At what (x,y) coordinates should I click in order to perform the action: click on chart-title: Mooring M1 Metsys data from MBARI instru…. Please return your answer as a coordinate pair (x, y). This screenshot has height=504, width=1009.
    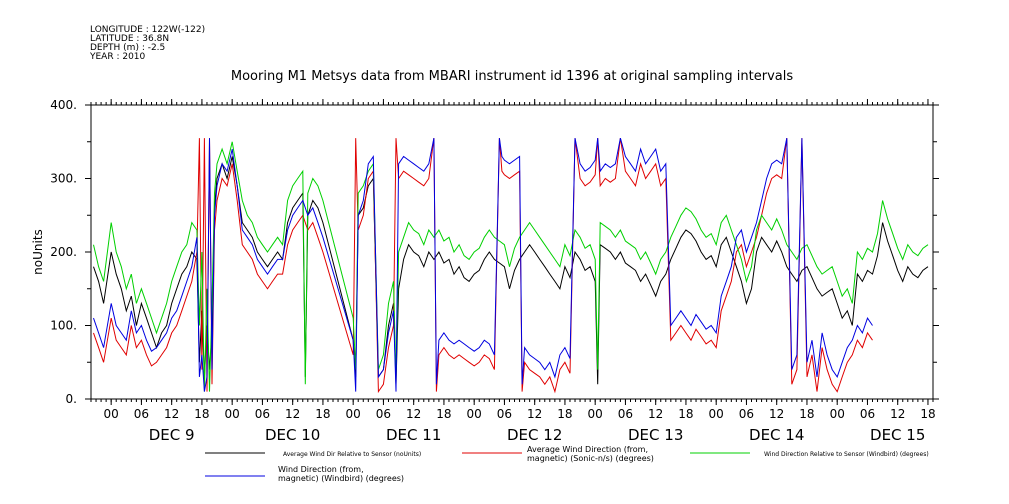
    Looking at the image, I should click on (512, 76).